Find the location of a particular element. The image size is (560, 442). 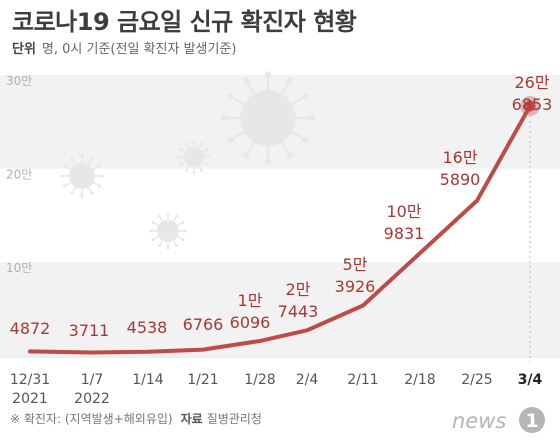

x-tick-label: 2/11 is located at coordinates (362, 380).